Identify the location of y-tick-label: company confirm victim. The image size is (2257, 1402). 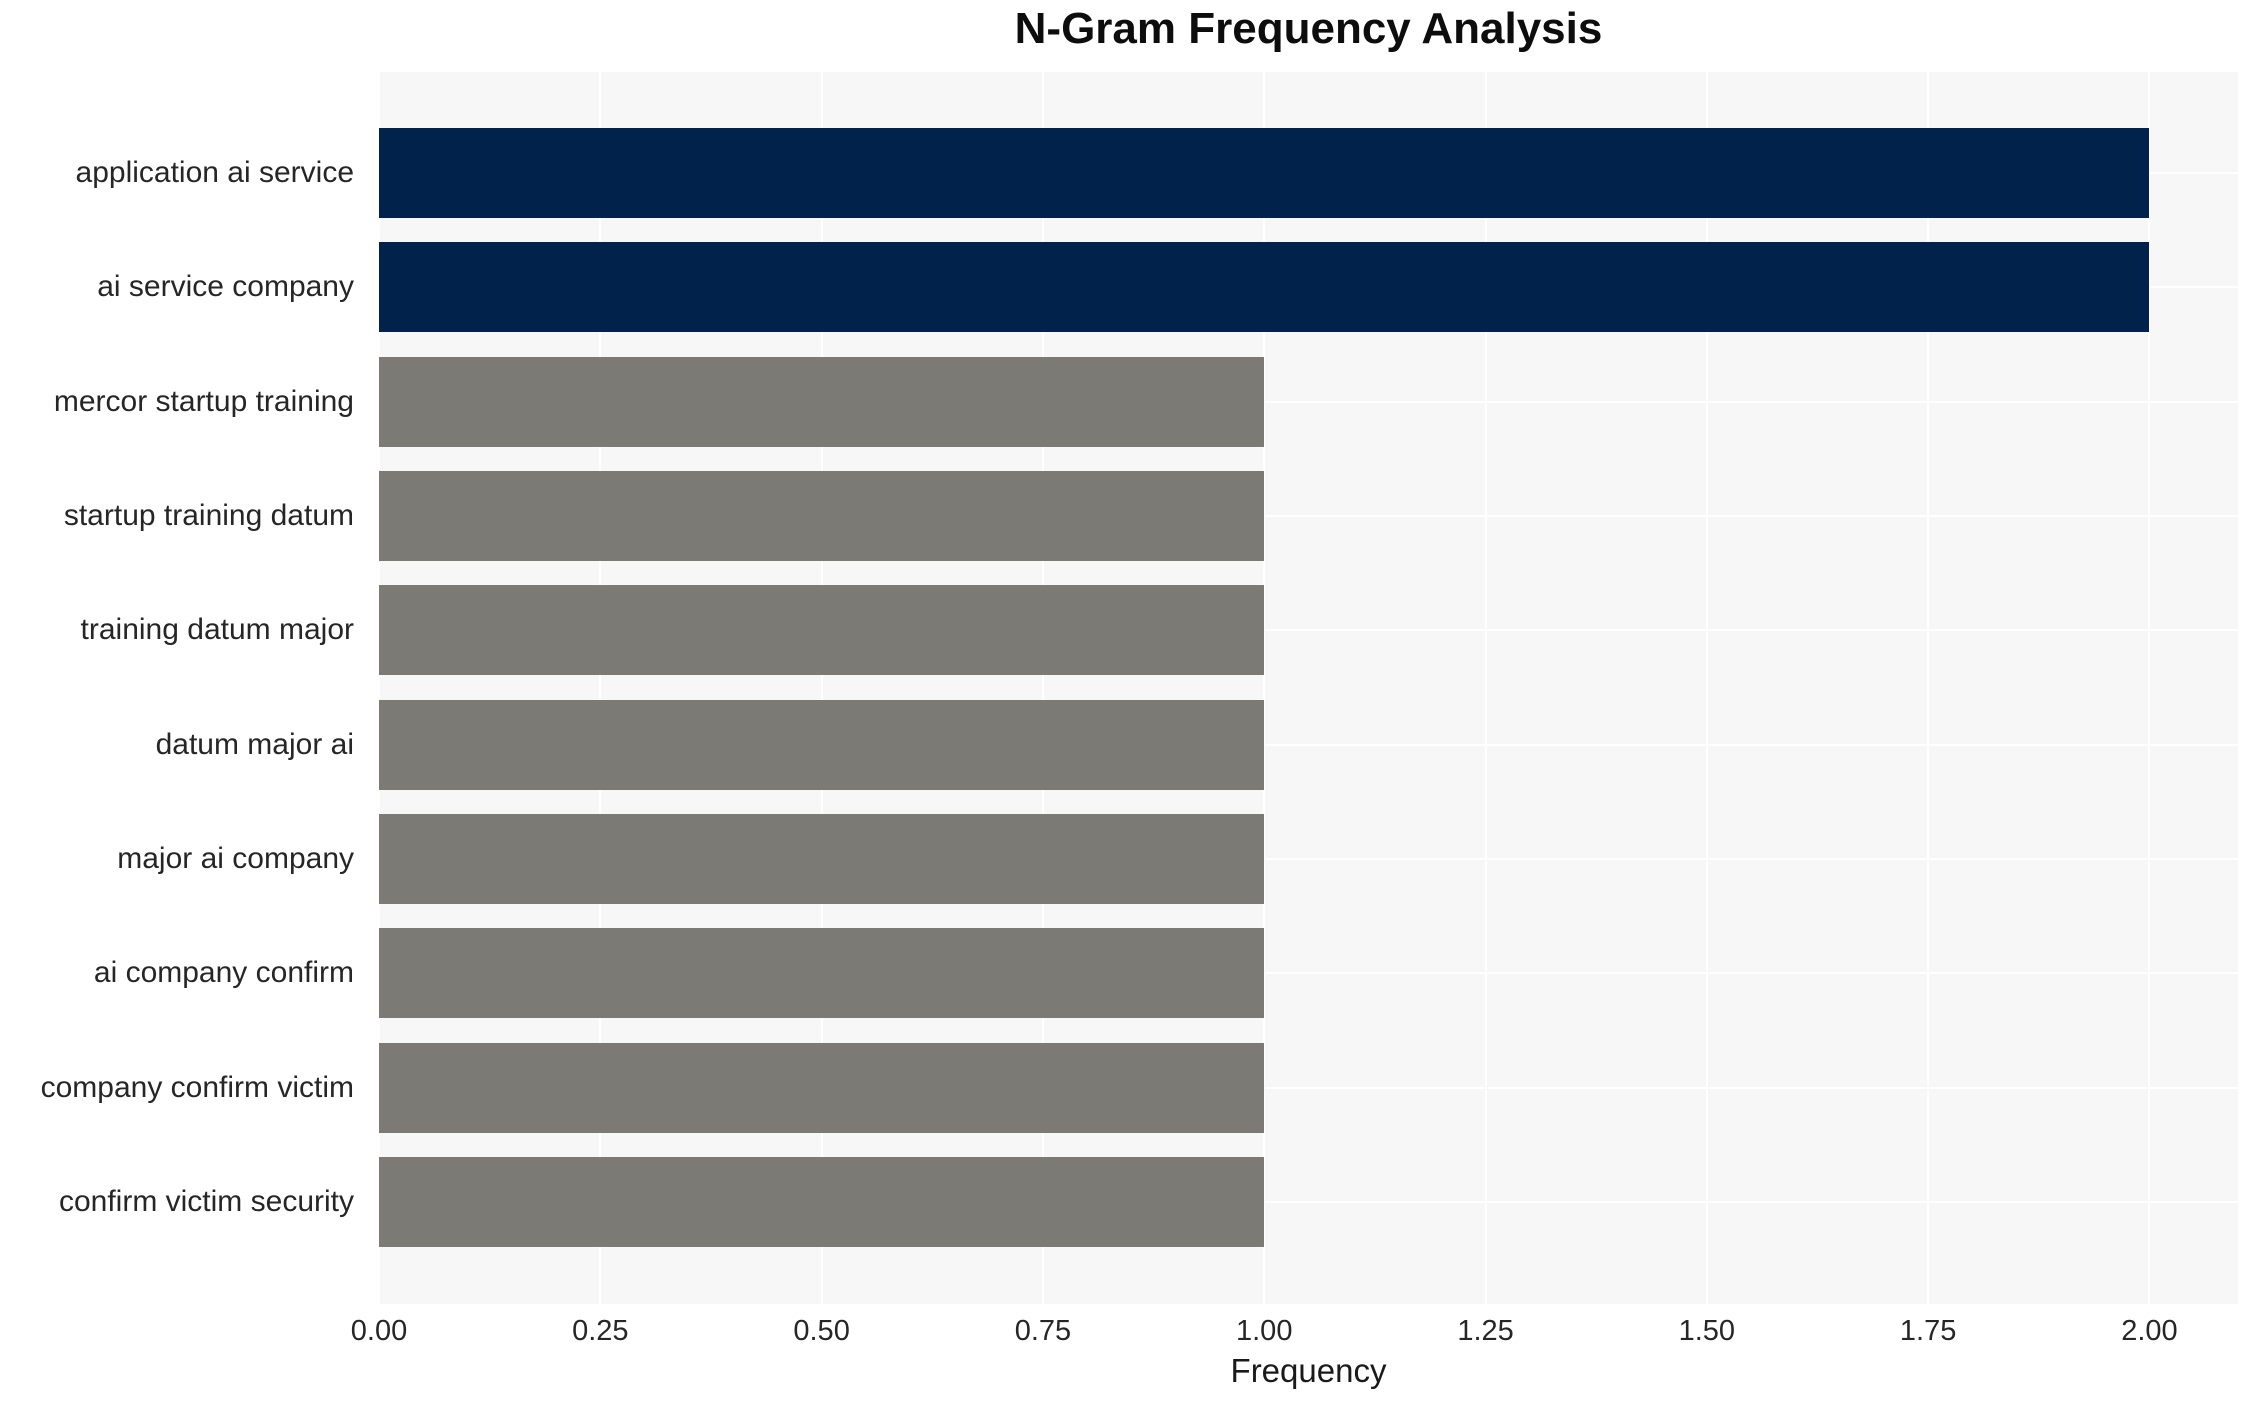
(197, 1087).